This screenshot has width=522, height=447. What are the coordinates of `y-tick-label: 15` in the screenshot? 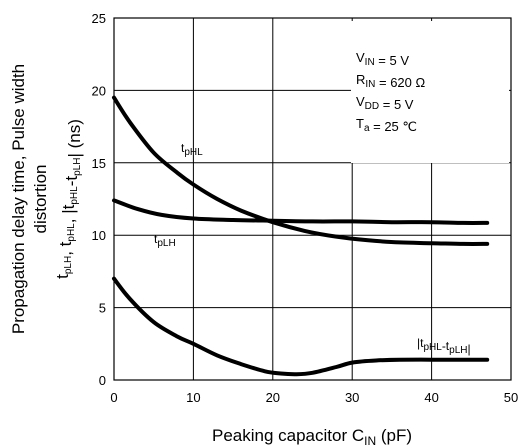 It's located at (99, 163).